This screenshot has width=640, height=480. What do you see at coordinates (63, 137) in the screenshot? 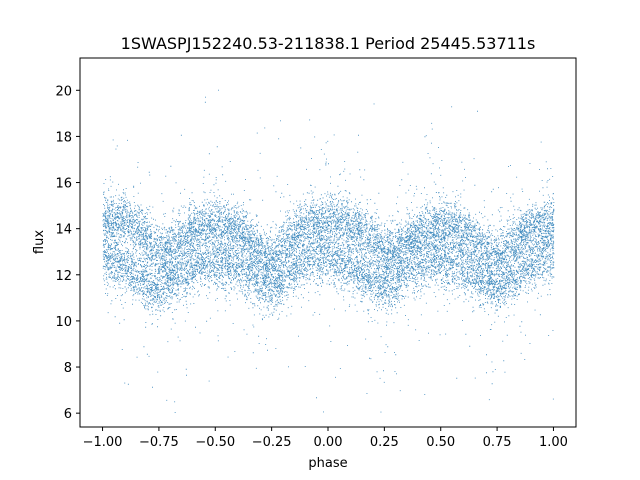
I see `y-tick-label: 18` at bounding box center [63, 137].